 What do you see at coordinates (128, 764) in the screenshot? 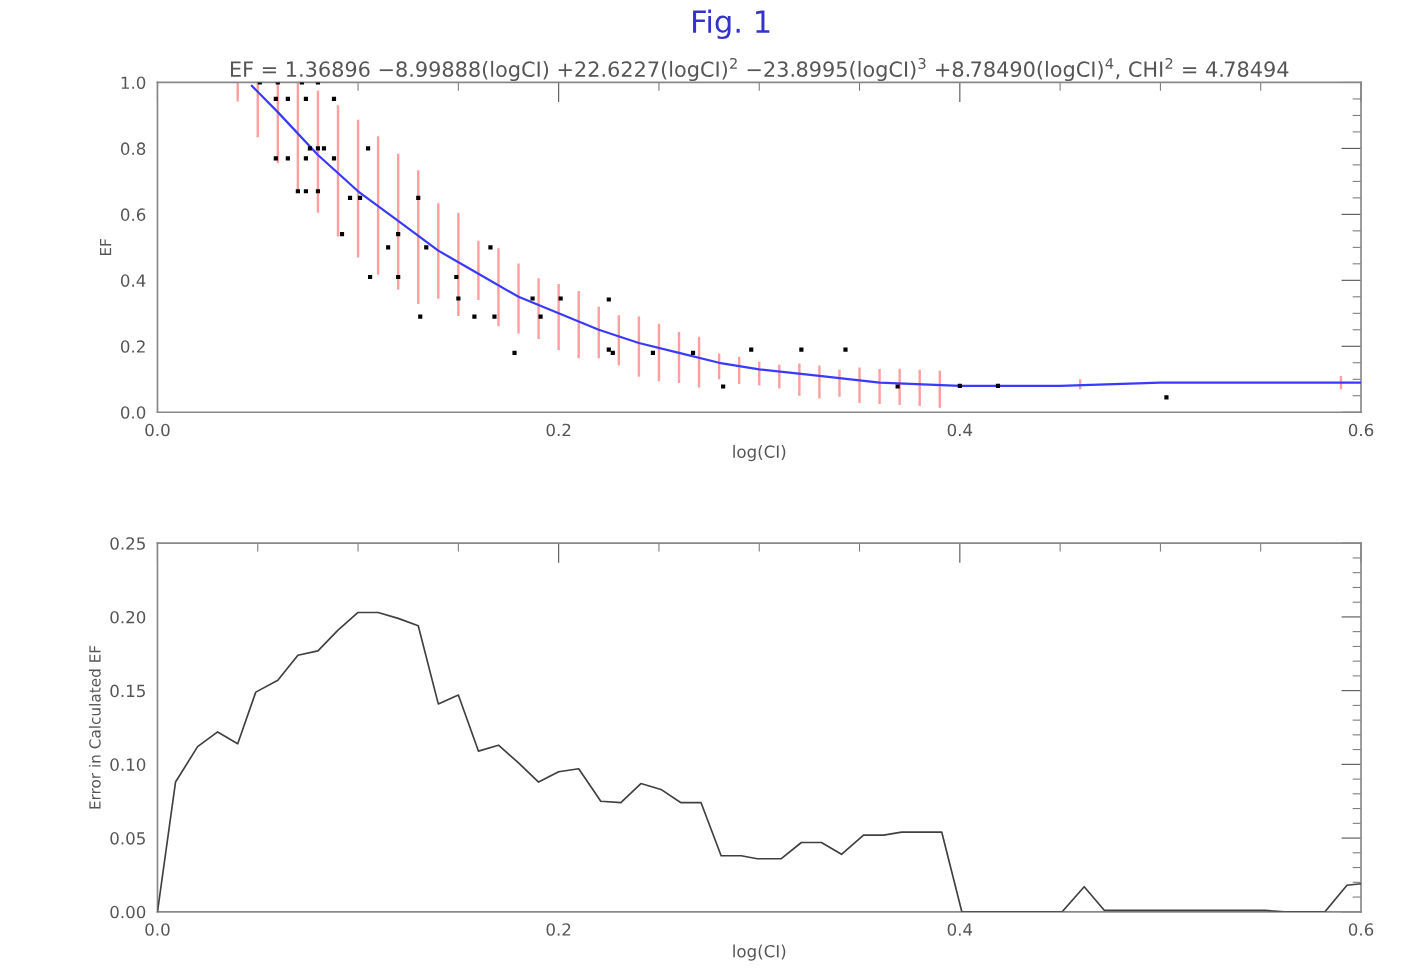
I see `y-tick-label: 0.10` at bounding box center [128, 764].